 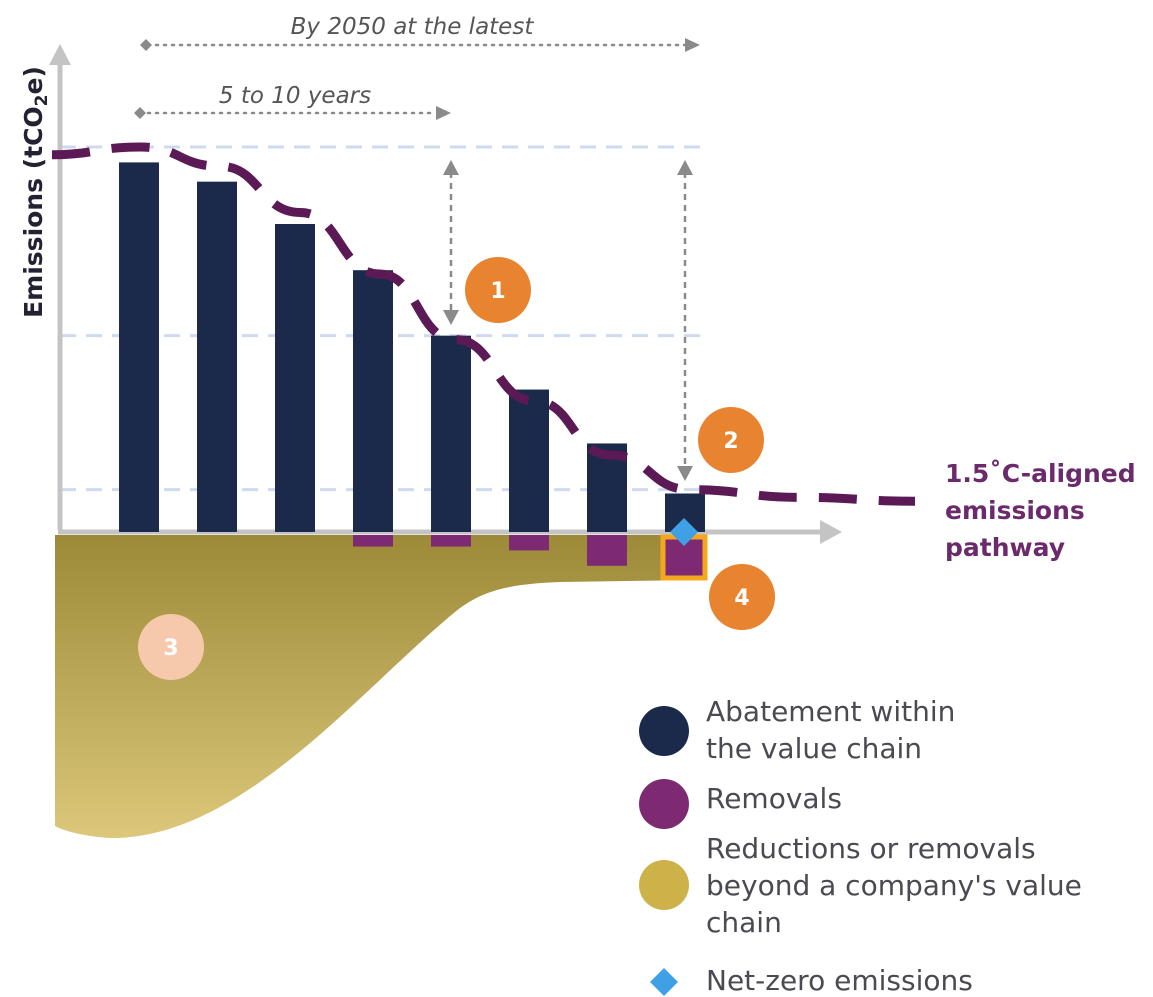 I want to click on badge-3-circle, so click(x=171, y=647).